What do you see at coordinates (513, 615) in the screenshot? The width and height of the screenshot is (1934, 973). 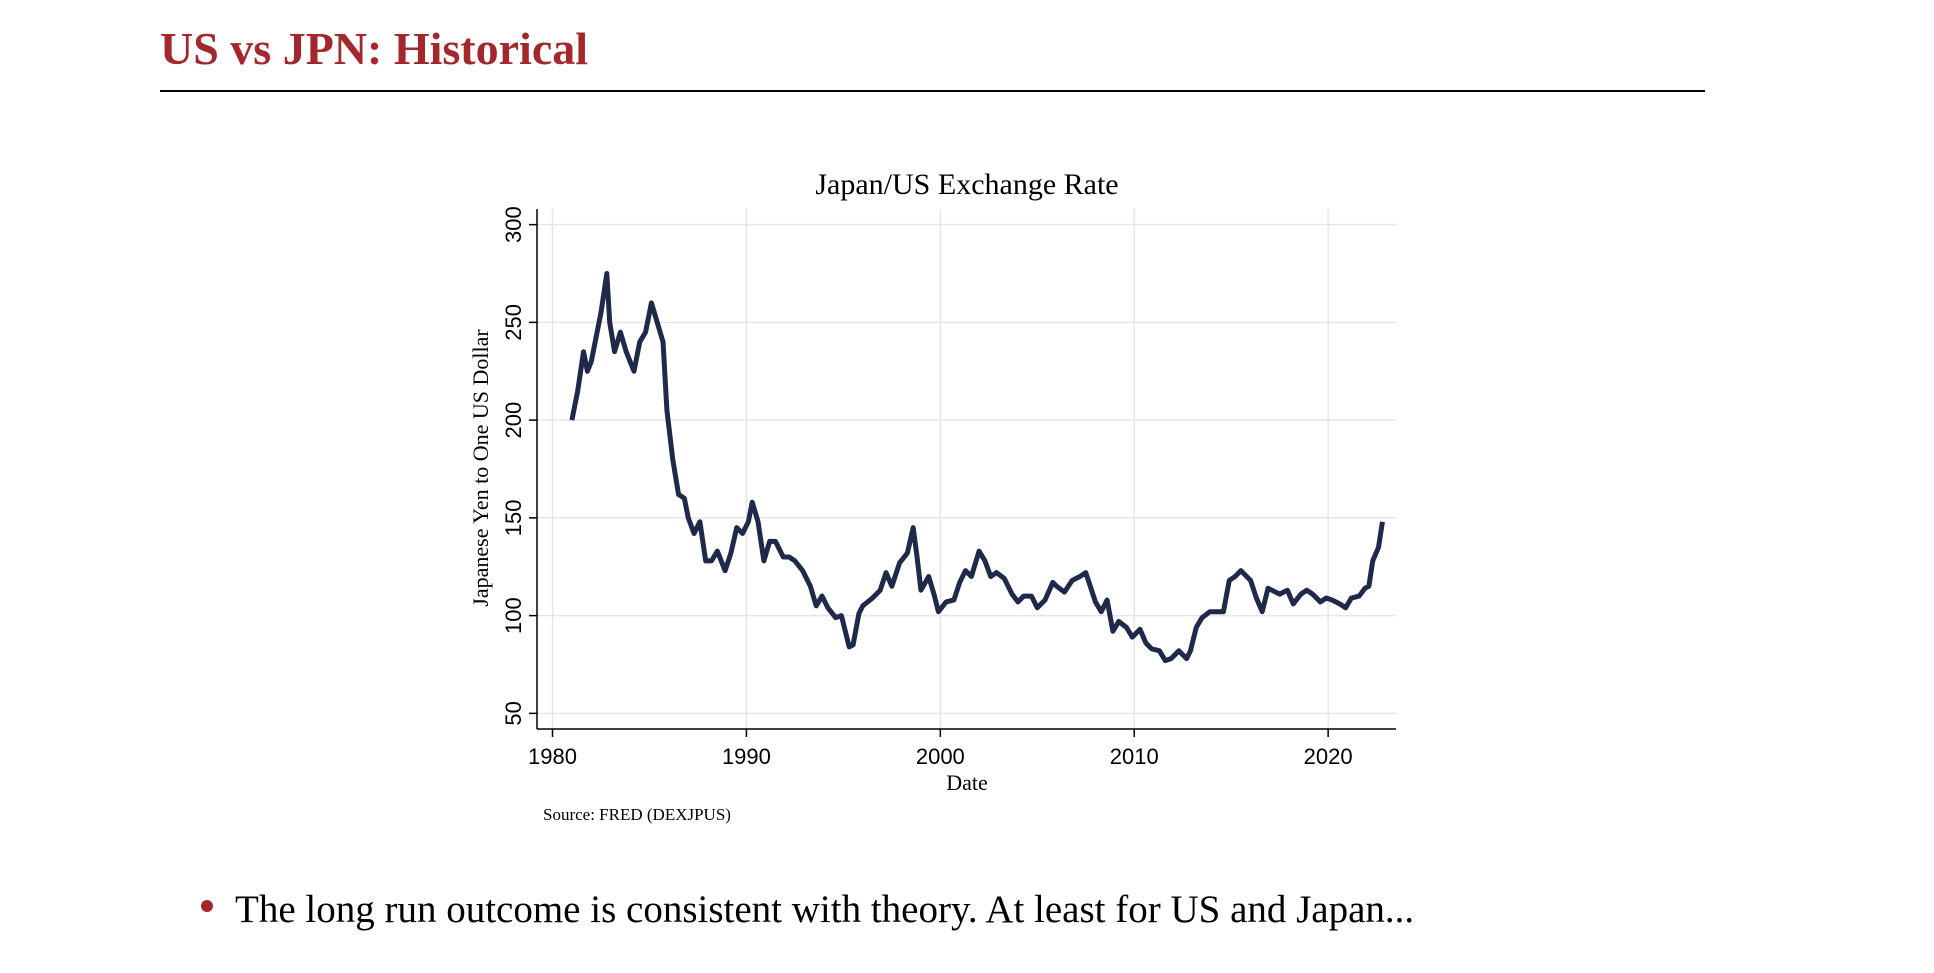 I see `y-tick-label: 100` at bounding box center [513, 615].